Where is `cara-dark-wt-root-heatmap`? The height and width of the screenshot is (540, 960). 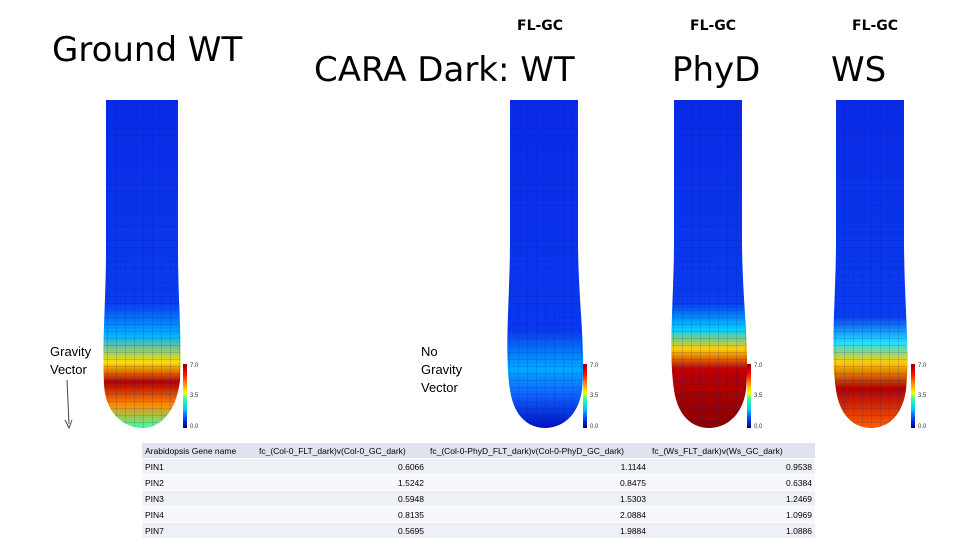
cara-dark-wt-root-heatmap is located at coordinates (545, 264).